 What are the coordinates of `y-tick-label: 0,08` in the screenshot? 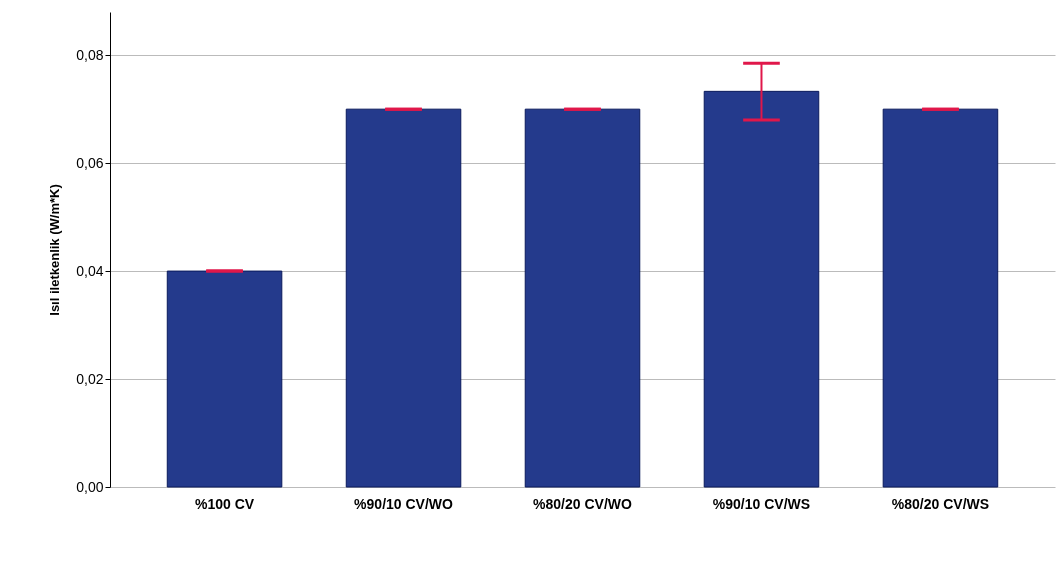 It's located at (90, 54).